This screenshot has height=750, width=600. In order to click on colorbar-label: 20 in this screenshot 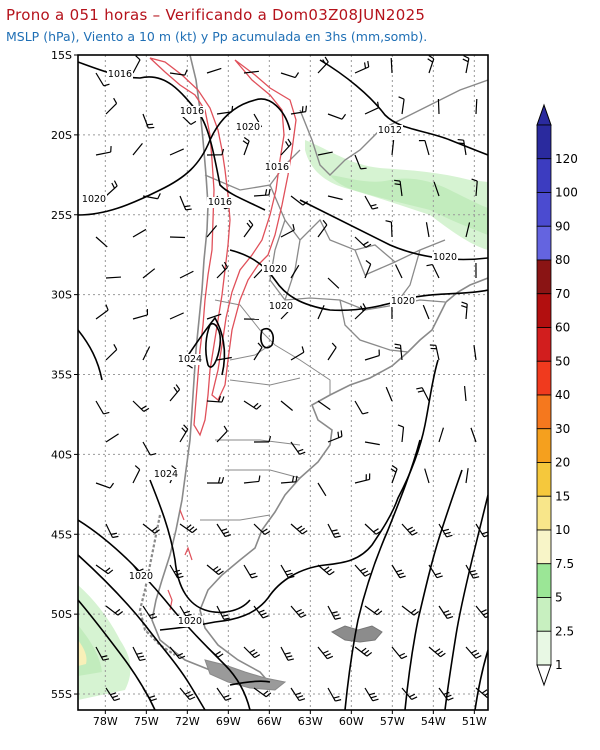, I will do `click(562, 463)`.